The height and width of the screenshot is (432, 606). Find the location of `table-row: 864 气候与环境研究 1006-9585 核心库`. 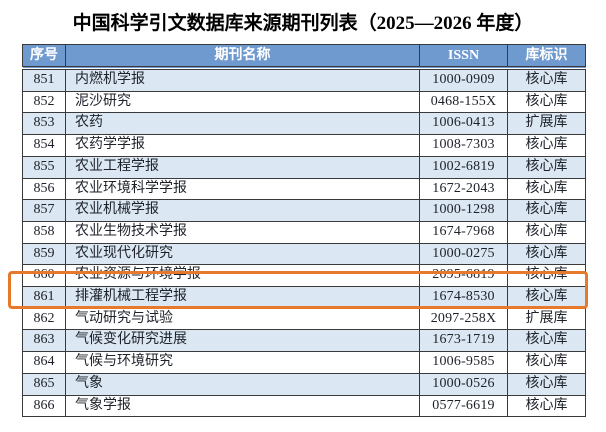

table-row: 864 气候与环境研究 1006-9585 核心库 is located at coordinates (304, 362).